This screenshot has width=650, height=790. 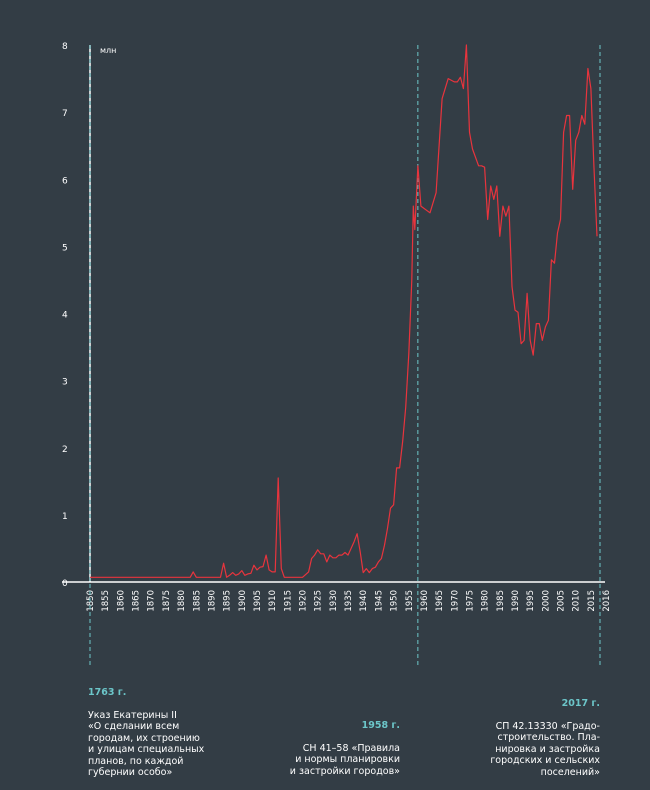 What do you see at coordinates (425, 601) in the screenshot?
I see `x-tick-label-1960: 1960` at bounding box center [425, 601].